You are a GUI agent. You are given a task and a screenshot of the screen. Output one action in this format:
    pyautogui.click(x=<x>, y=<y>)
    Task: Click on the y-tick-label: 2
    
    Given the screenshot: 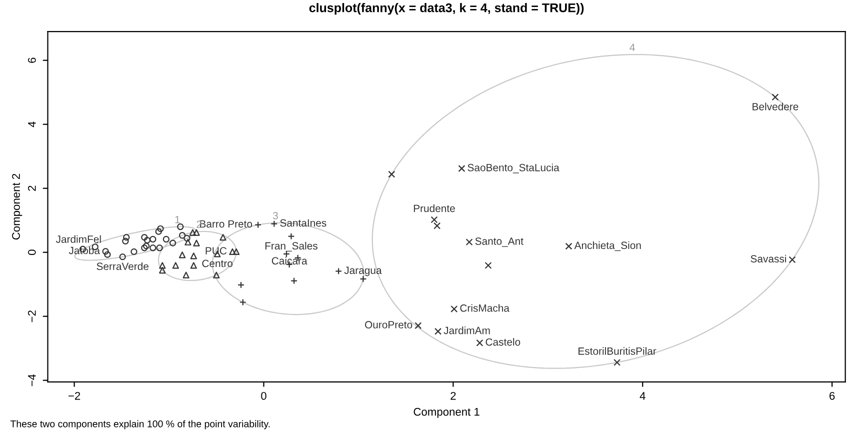 What is the action you would take?
    pyautogui.click(x=32, y=188)
    